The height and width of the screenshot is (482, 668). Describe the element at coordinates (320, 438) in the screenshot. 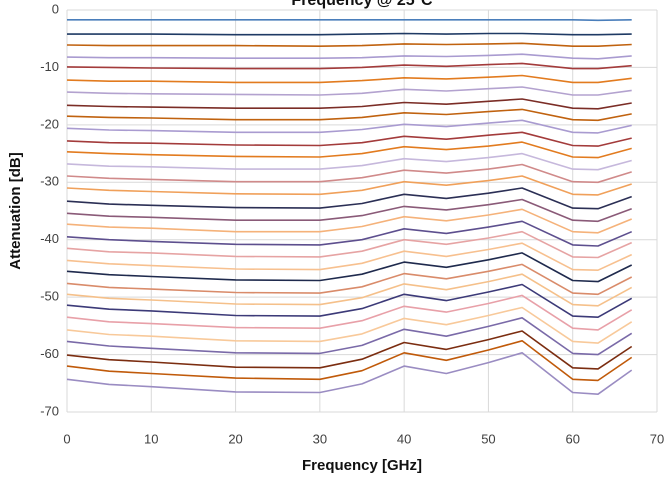

I see `x-tick-label: 30` at that location.